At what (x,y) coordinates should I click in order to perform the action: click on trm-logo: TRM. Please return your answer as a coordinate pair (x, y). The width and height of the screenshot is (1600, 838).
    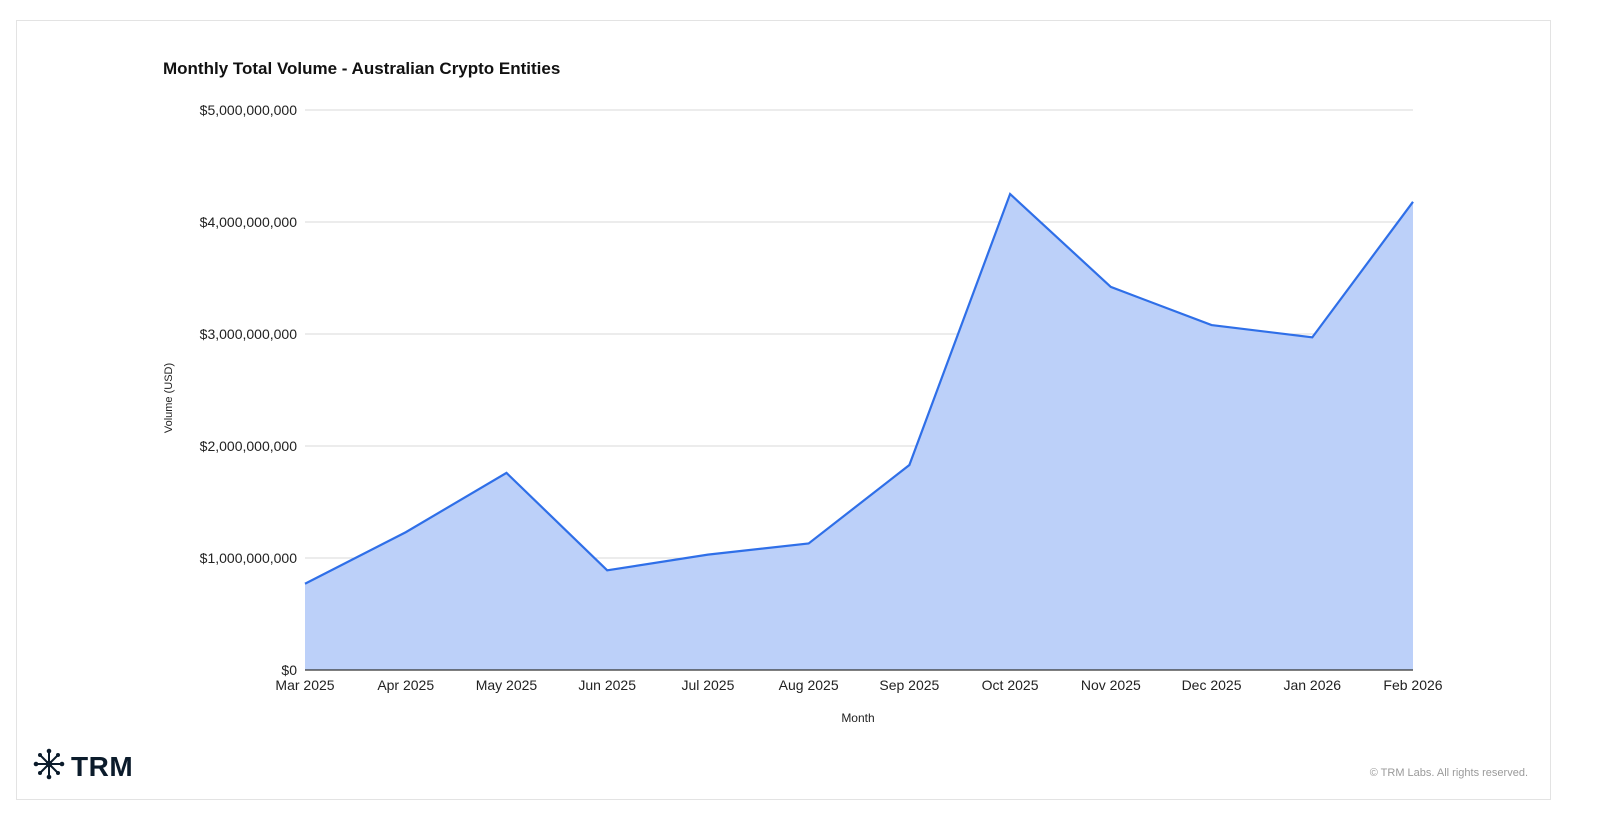
    Looking at the image, I should click on (83, 766).